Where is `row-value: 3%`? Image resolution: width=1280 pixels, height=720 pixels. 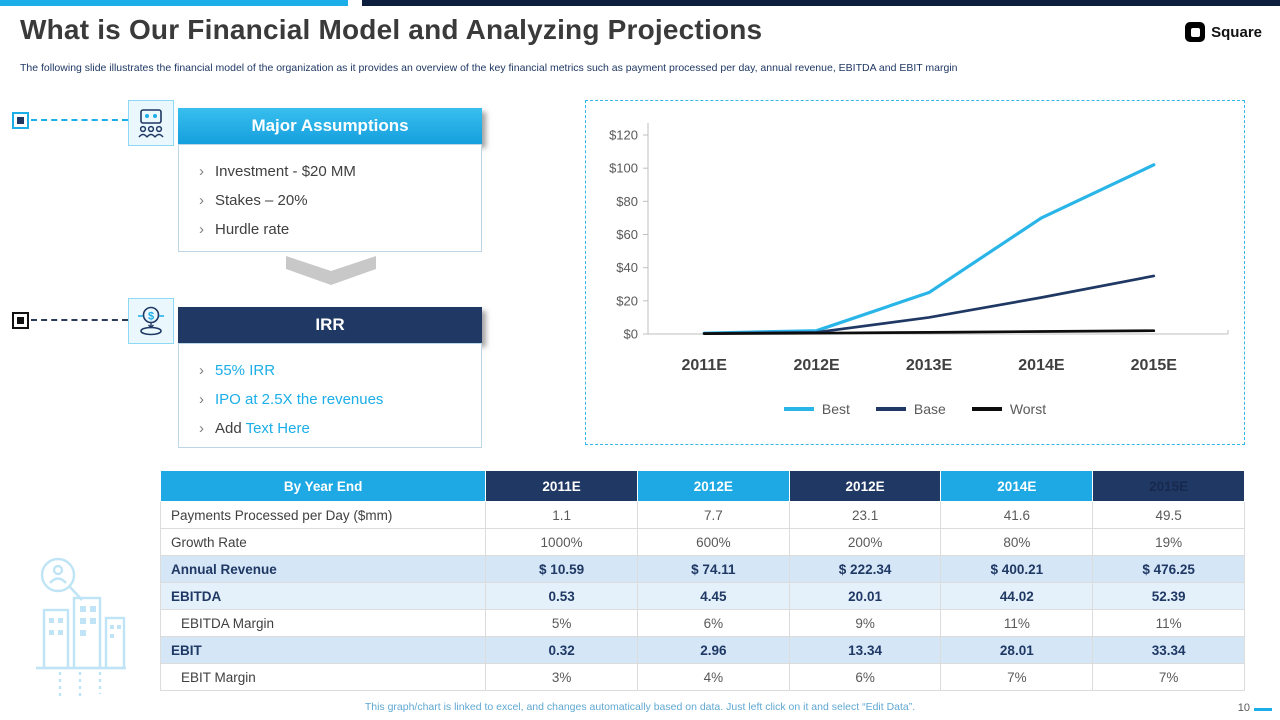 row-value: 3% is located at coordinates (561, 677).